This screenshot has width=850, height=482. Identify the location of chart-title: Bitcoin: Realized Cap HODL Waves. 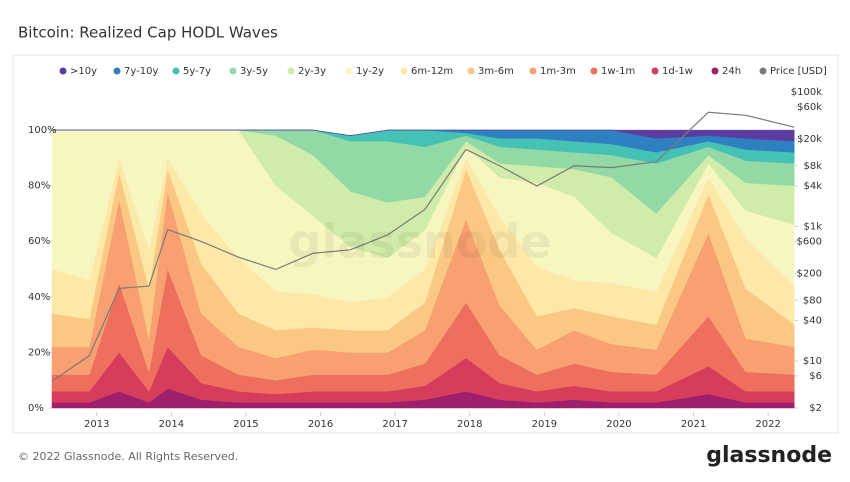
(148, 33).